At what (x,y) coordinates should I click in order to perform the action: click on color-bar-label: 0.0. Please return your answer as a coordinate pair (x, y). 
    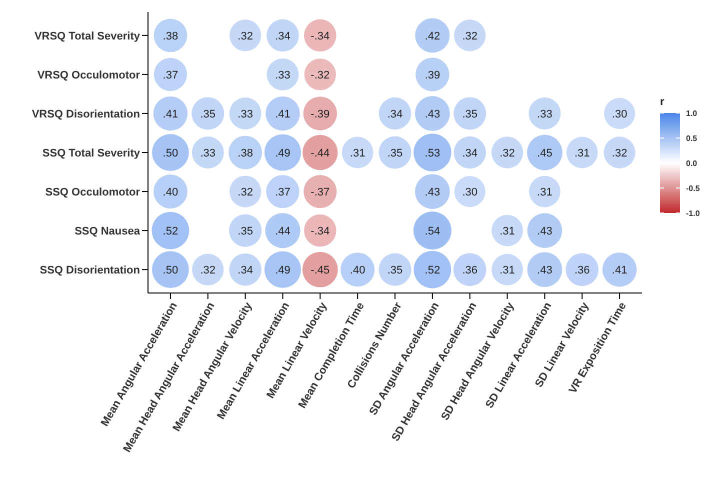
    Looking at the image, I should click on (692, 163).